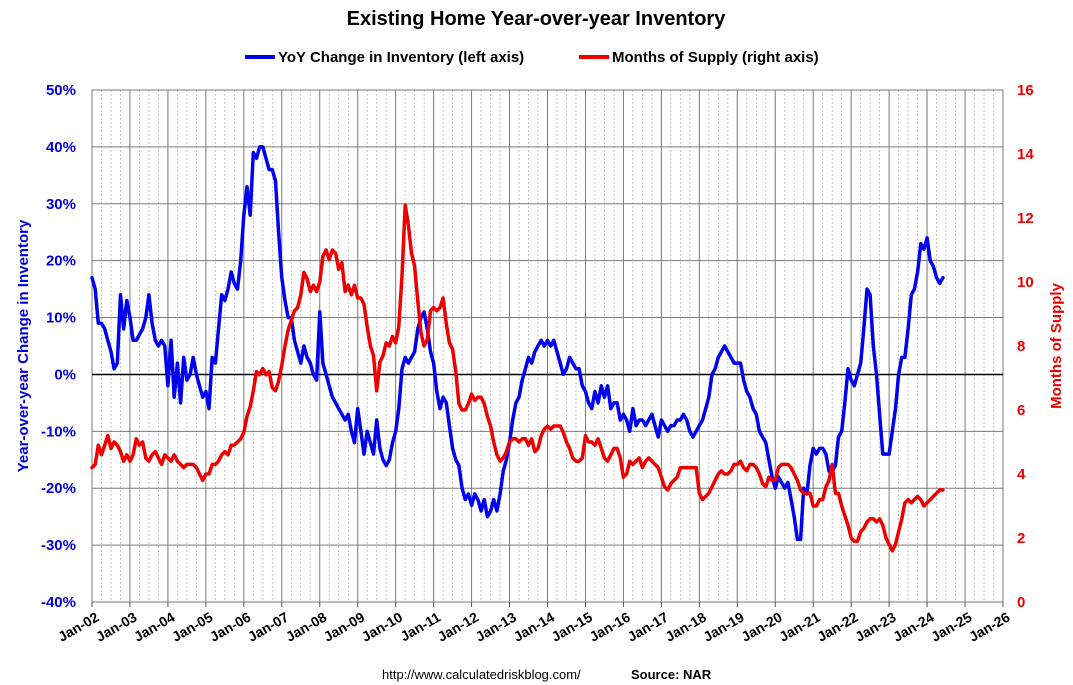  I want to click on y-tick-right-label: 14, so click(1025, 154).